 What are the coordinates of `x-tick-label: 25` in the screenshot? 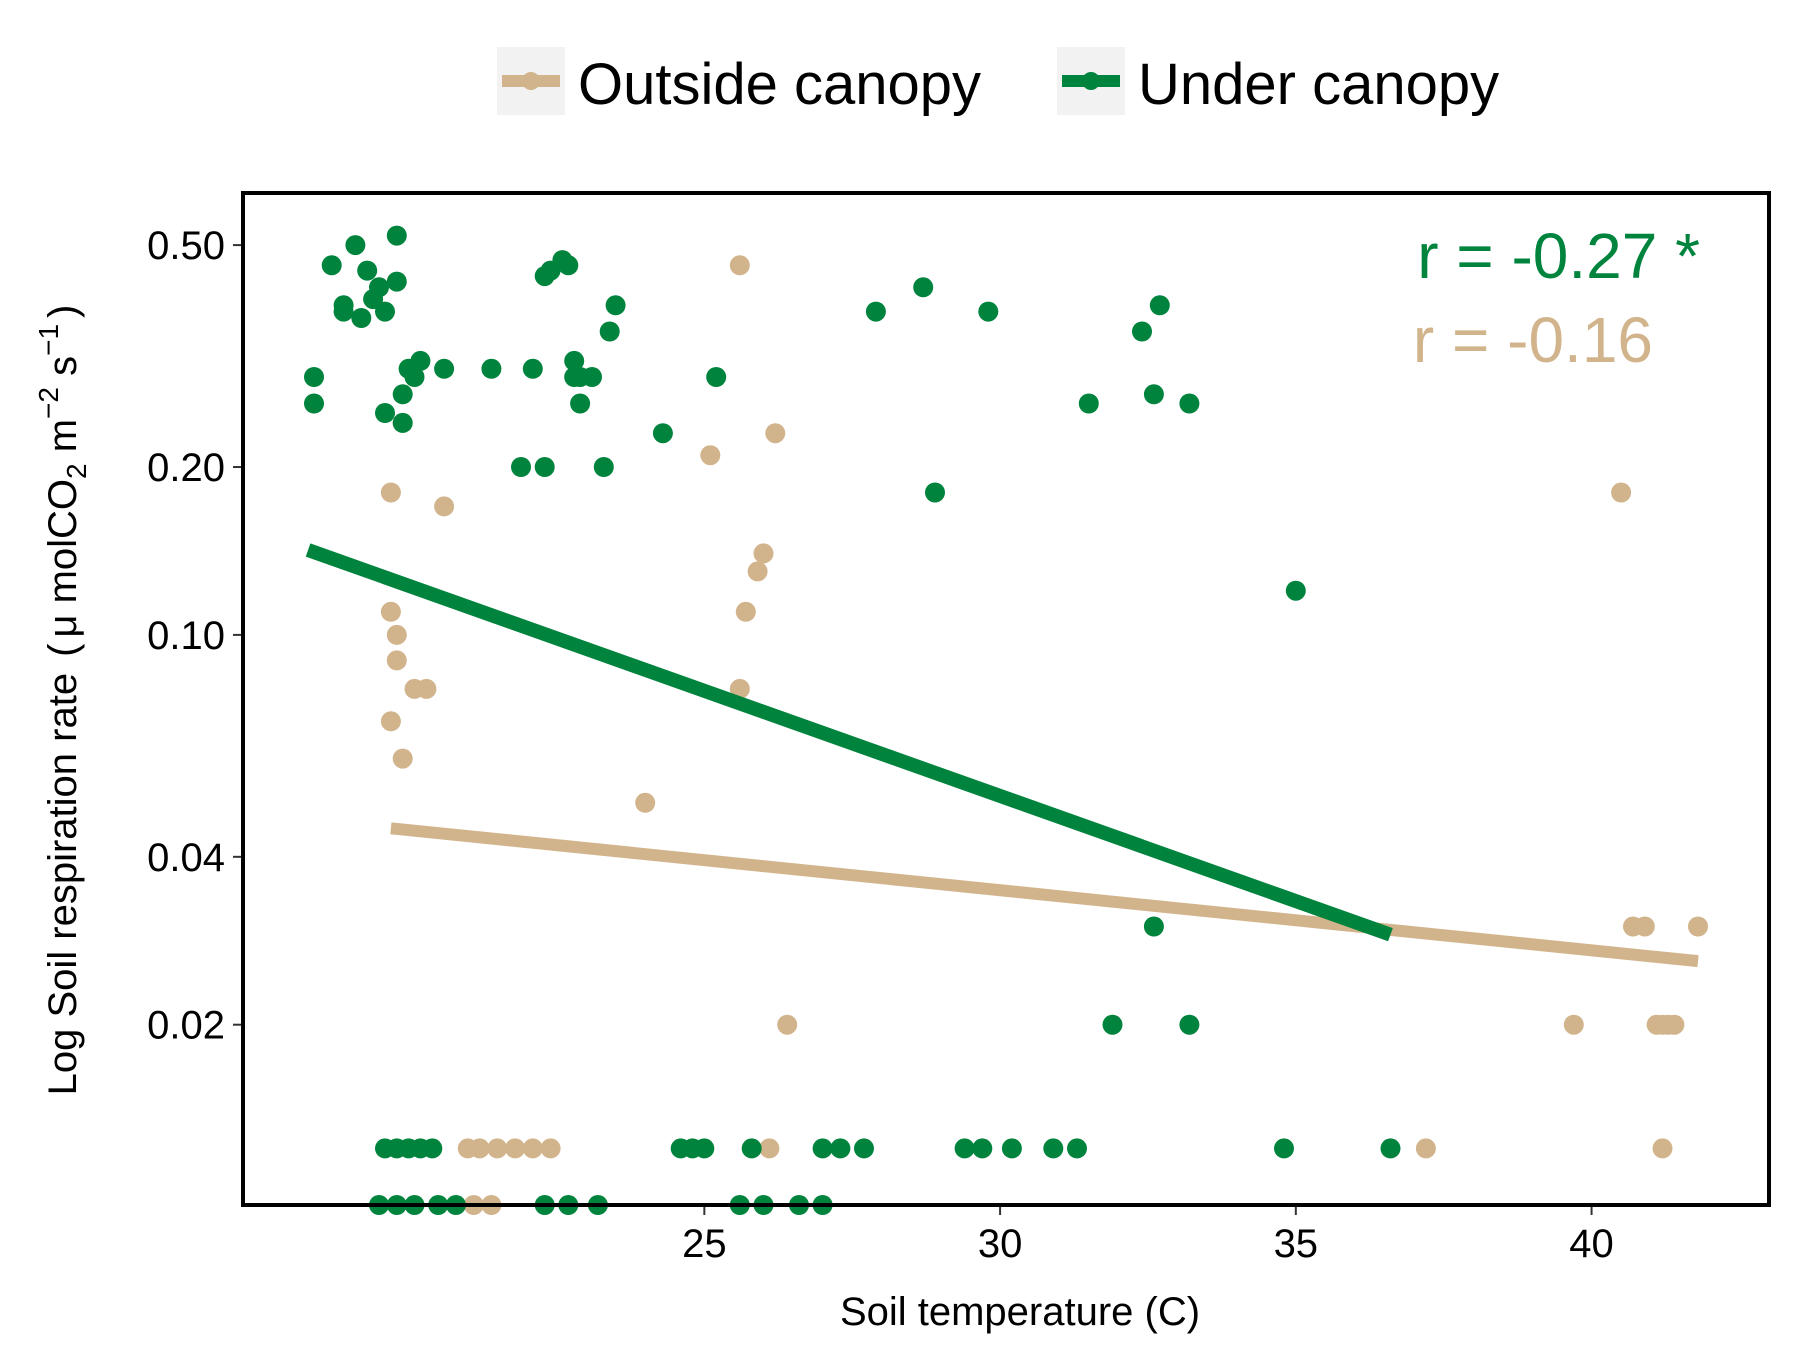 It's located at (704, 1244).